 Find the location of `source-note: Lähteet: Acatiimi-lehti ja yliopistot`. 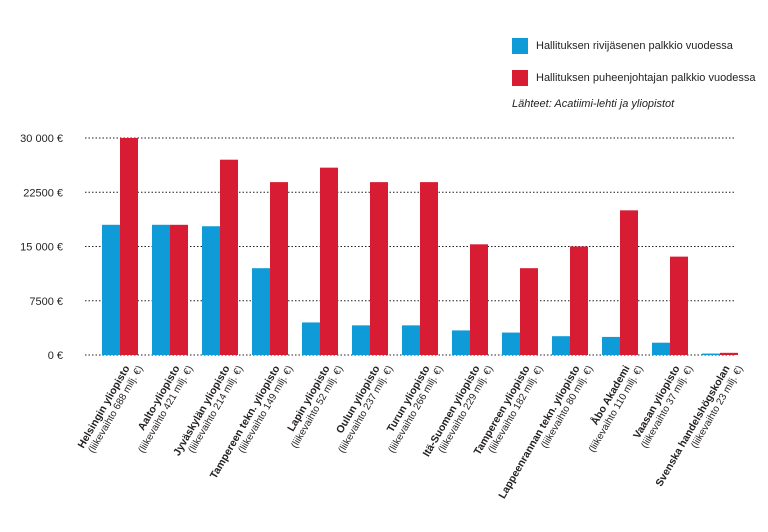

source-note: Lähteet: Acatiimi-lehti ja yliopistot is located at coordinates (593, 104).